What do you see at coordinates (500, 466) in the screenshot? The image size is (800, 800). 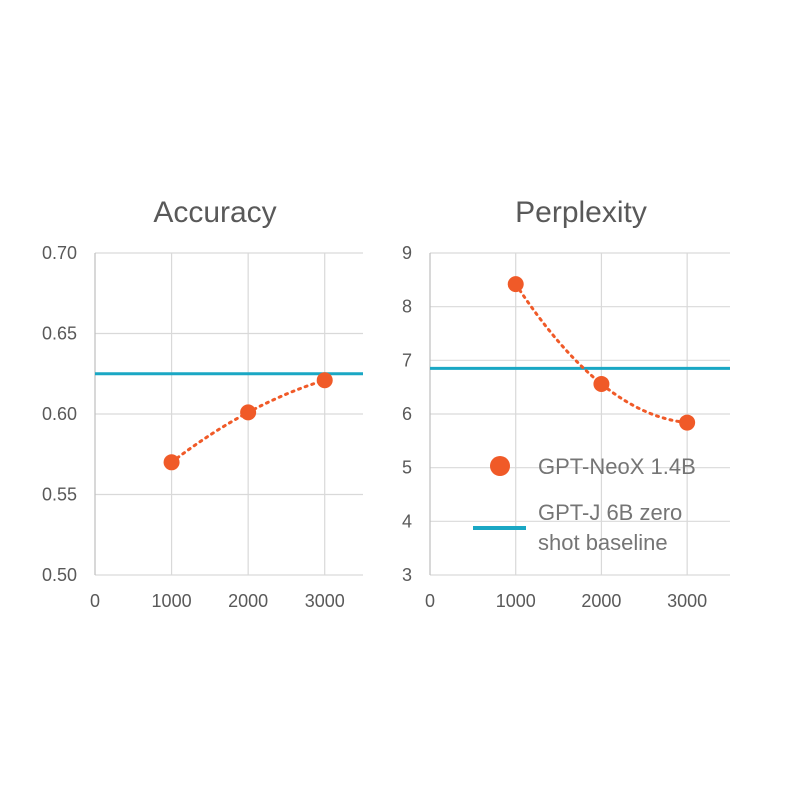 I see `legend-marker-series` at bounding box center [500, 466].